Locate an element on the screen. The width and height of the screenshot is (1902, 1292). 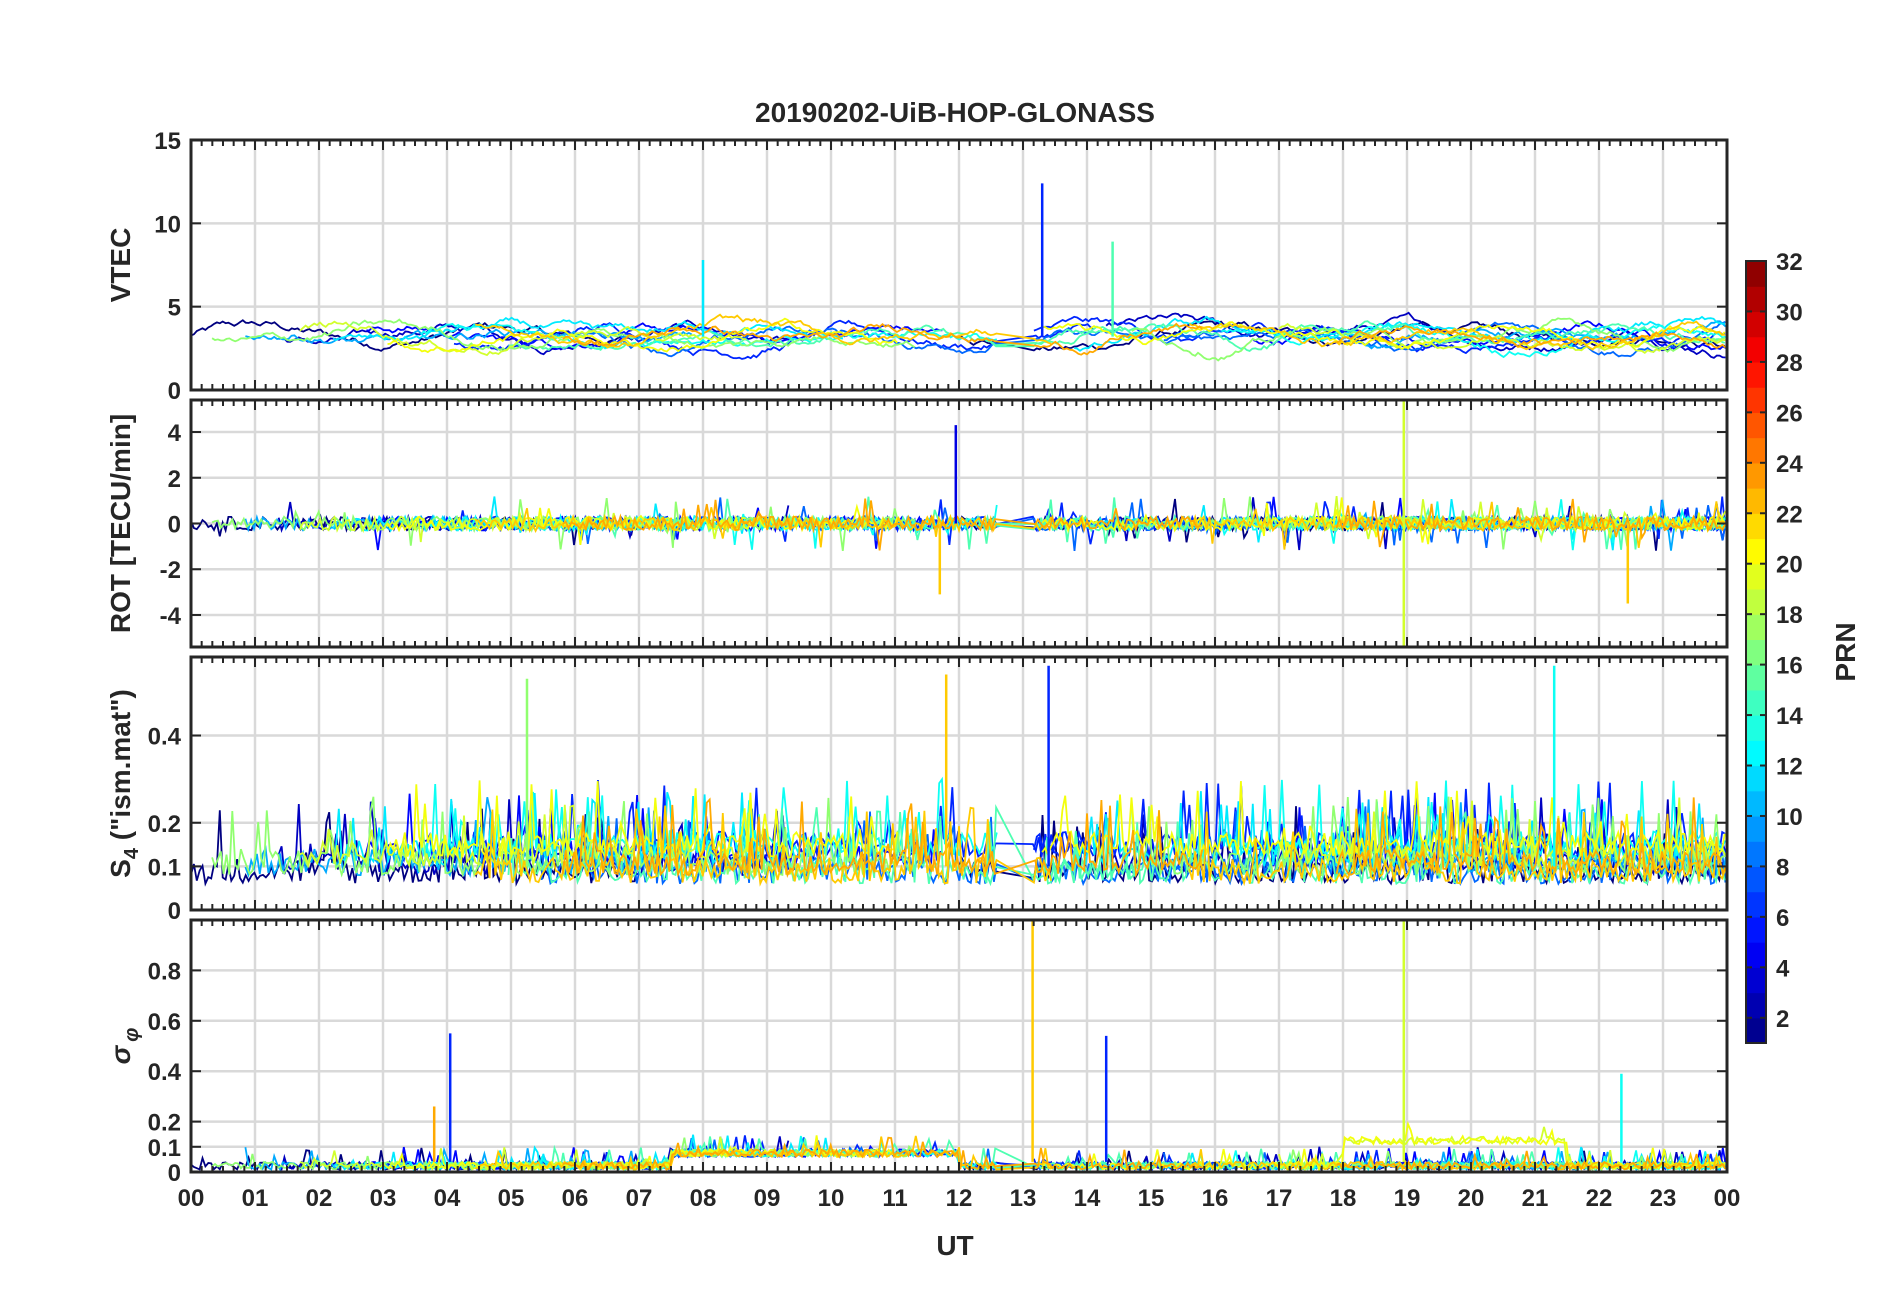
y-label-sub: 4 is located at coordinates (132, 853).